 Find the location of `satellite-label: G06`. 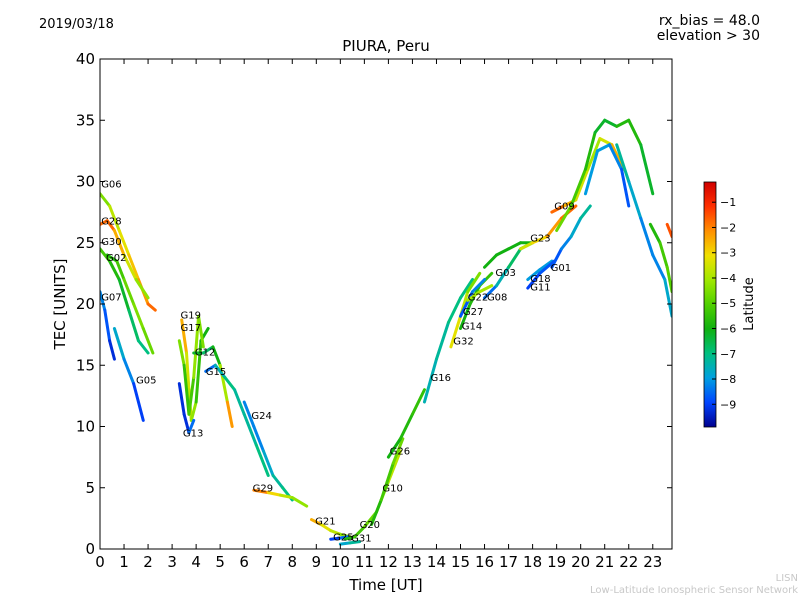

satellite-label: G06 is located at coordinates (111, 185).